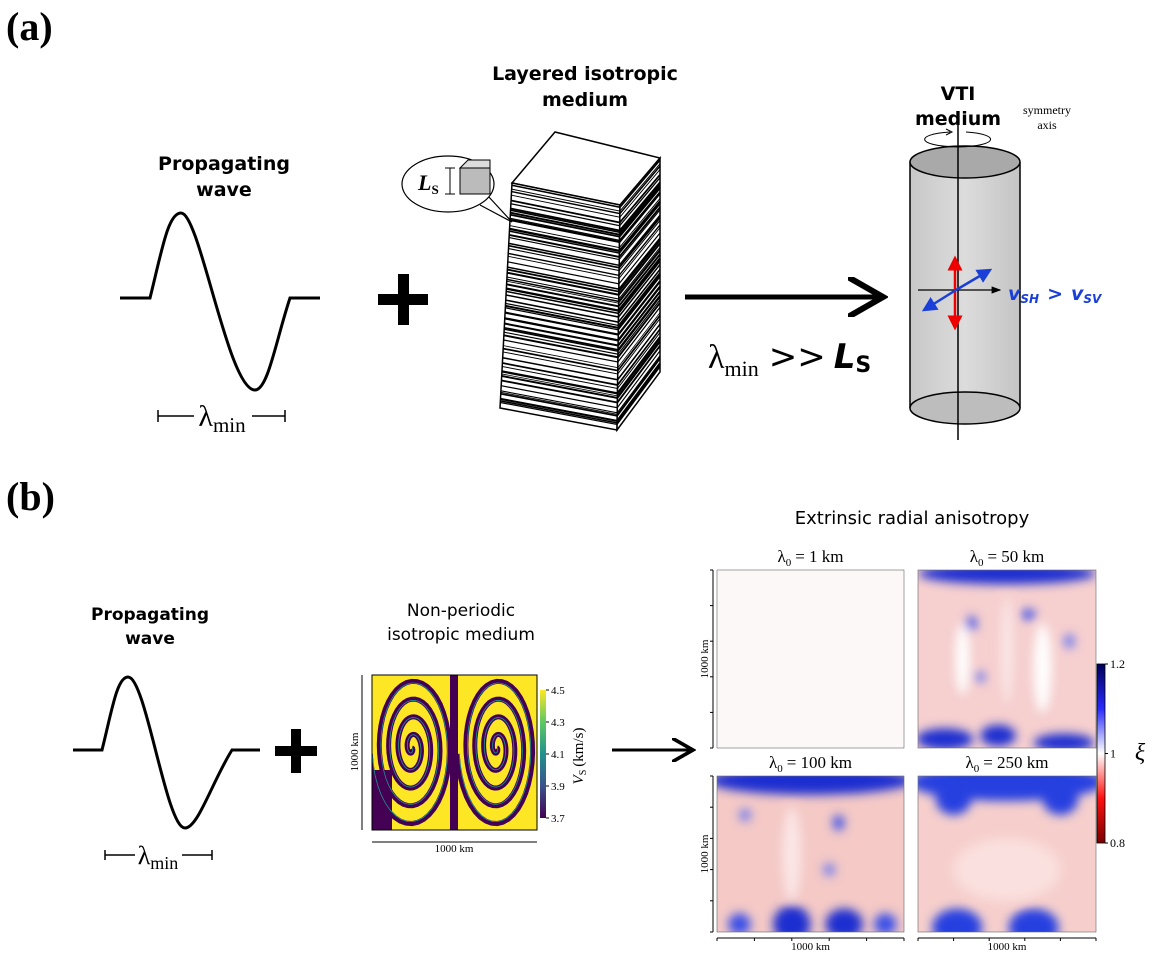 The image size is (1166, 956). I want to click on condition: λmin >> LS, so click(789, 359).